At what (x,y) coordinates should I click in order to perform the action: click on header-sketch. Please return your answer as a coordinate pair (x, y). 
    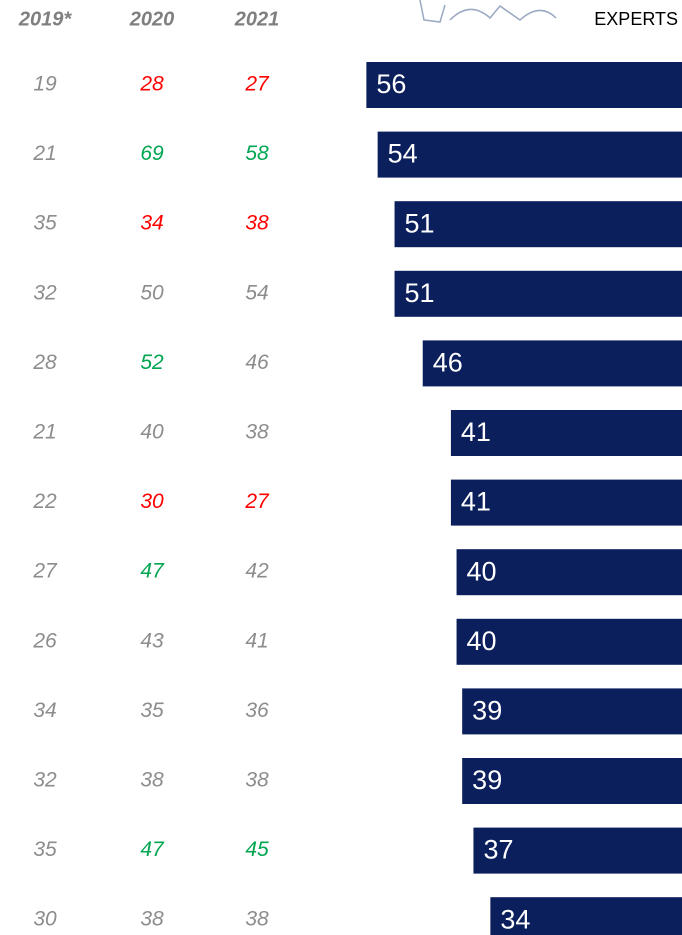
    Looking at the image, I should click on (488, 11).